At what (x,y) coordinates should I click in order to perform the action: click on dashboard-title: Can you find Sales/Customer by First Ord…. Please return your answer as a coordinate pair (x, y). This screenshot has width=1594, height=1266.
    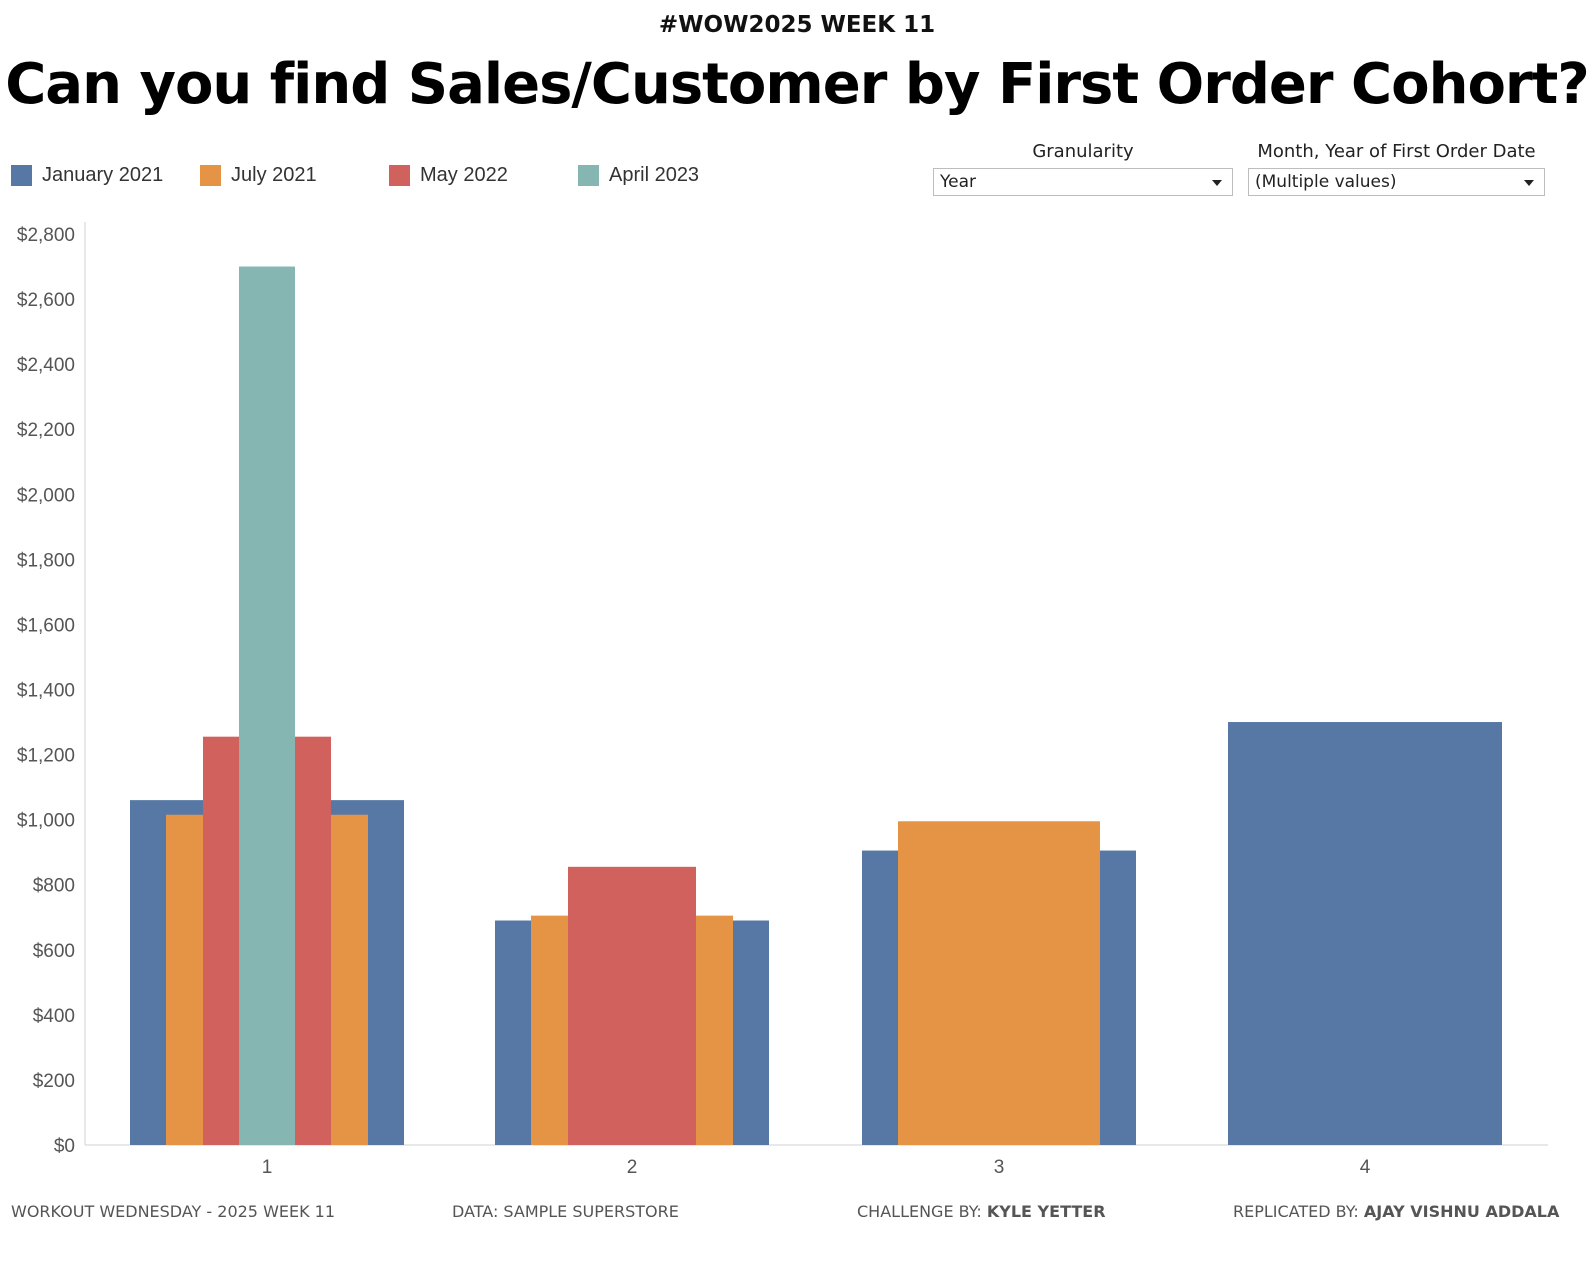
    Looking at the image, I should click on (797, 84).